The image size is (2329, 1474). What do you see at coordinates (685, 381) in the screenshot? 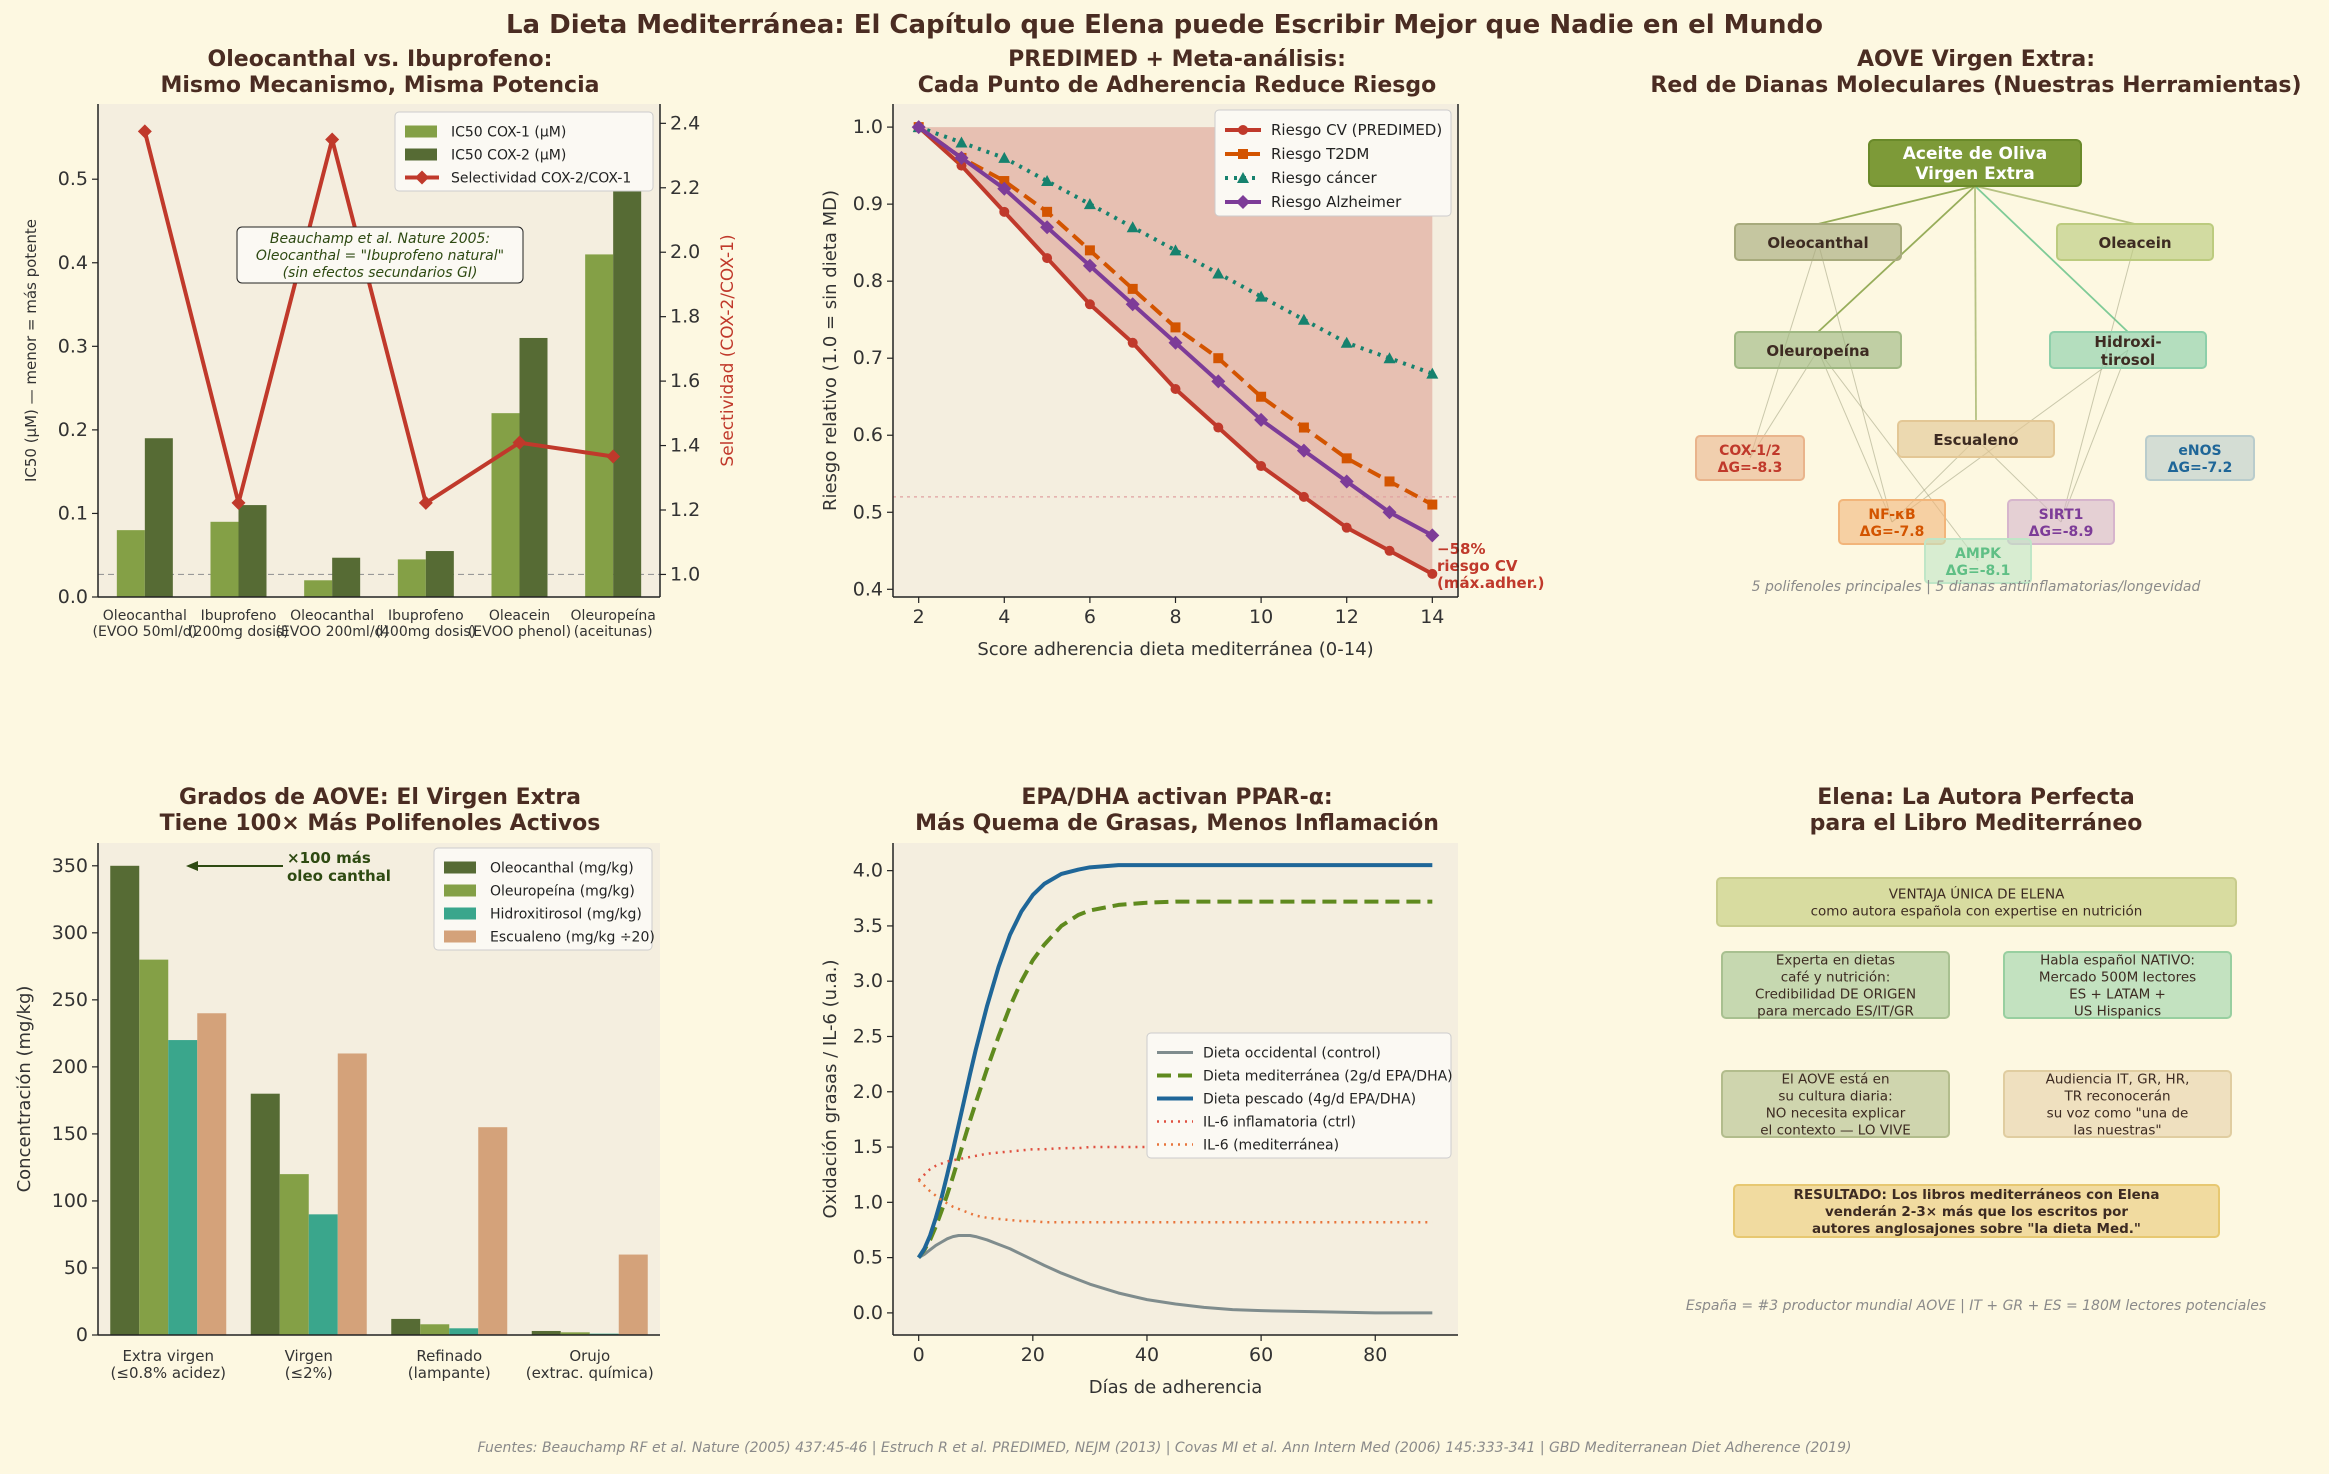
I see `p1-y2tick-label: 1.6` at bounding box center [685, 381].